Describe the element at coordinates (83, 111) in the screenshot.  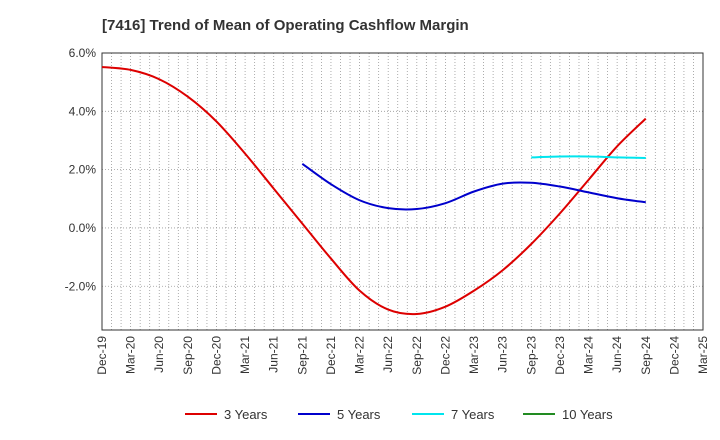
I see `y-tick-label: 4.0%` at that location.